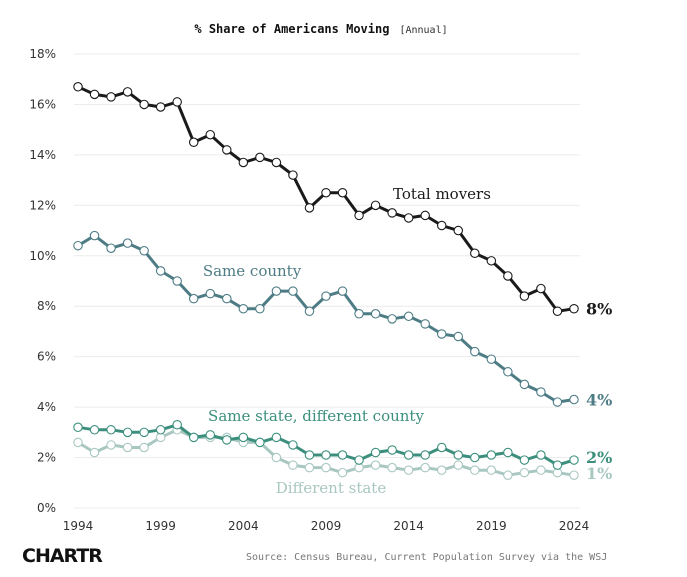 This screenshot has width=687, height=577. Describe the element at coordinates (46, 407) in the screenshot. I see `y-tick-label: 4%` at that location.